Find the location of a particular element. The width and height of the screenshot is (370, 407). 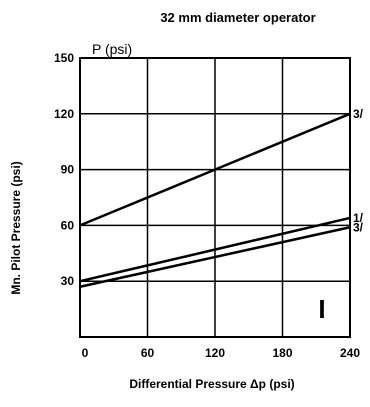

chart-title: 32 mm diameter operator is located at coordinates (237, 17).